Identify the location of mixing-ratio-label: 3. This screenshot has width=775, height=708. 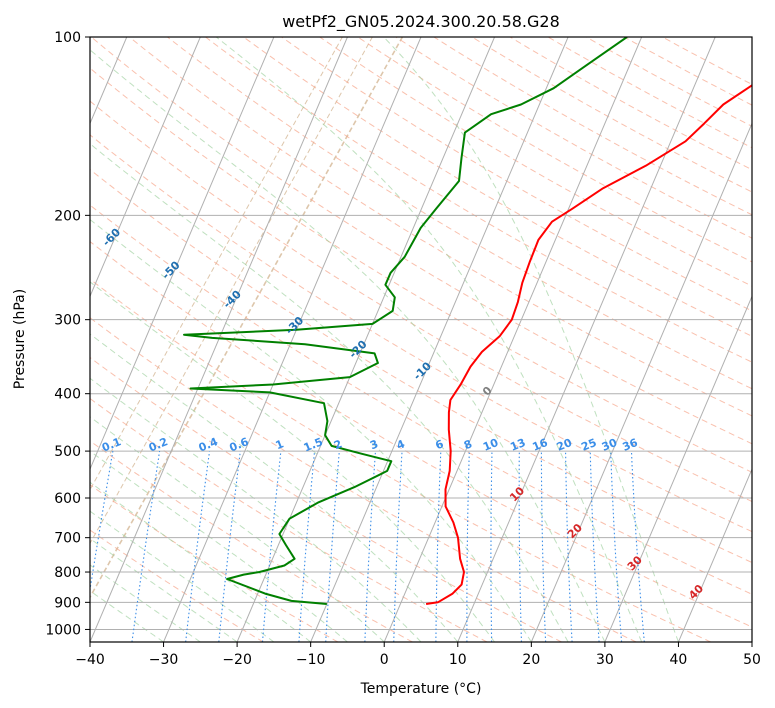
(374, 444).